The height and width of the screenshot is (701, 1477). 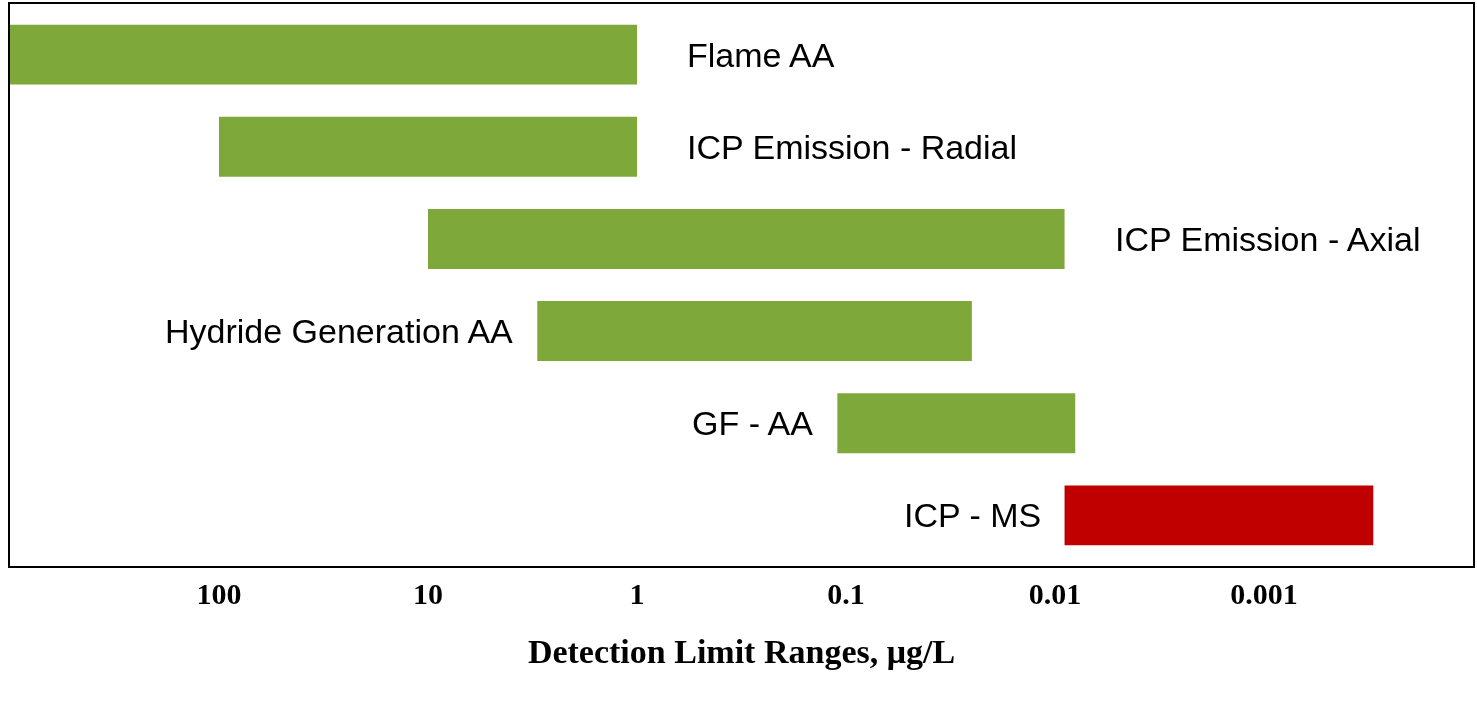 I want to click on x-tick-label: 0.1, so click(x=846, y=593).